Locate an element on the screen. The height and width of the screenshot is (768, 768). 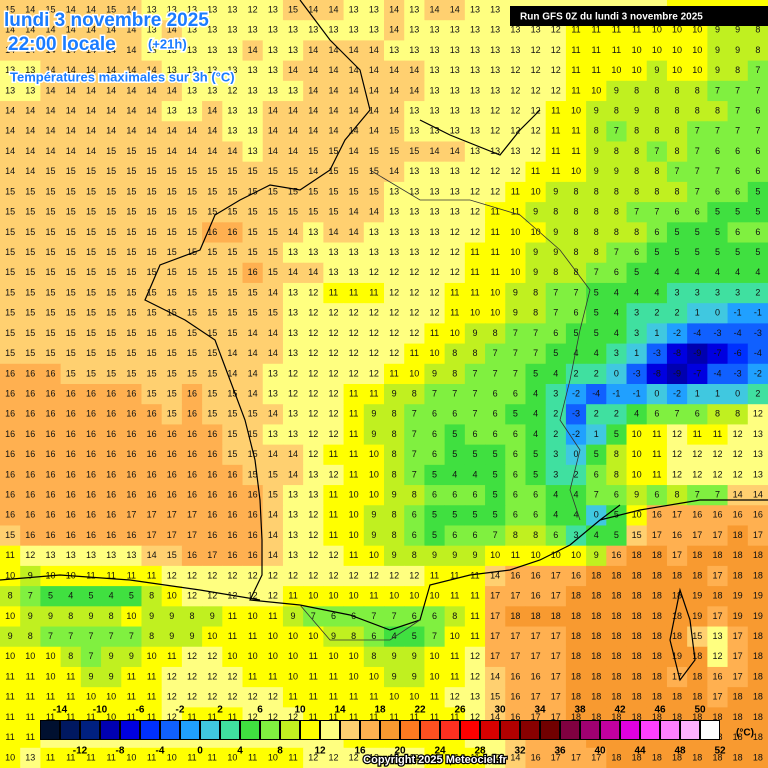
temperature-value: 6 is located at coordinates (737, 151).